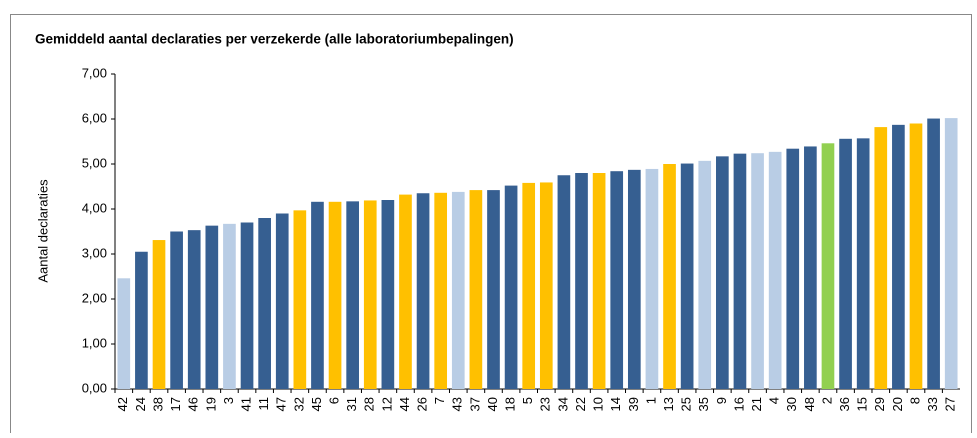  Describe the element at coordinates (914, 400) in the screenshot. I see `x-tick-label: 8` at that location.